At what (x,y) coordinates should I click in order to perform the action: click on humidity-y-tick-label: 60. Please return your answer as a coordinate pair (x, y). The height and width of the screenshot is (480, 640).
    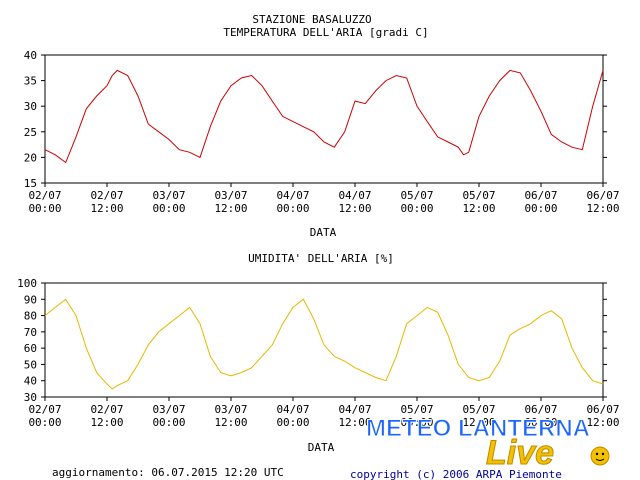
    Looking at the image, I should click on (30, 348).